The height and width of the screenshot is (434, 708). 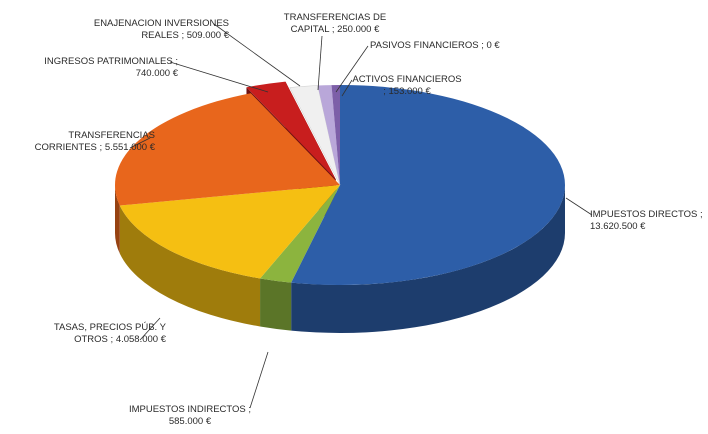 I want to click on data-label: ACTIVOS FINANCIEROS ; 153.000 €, so click(x=407, y=86).